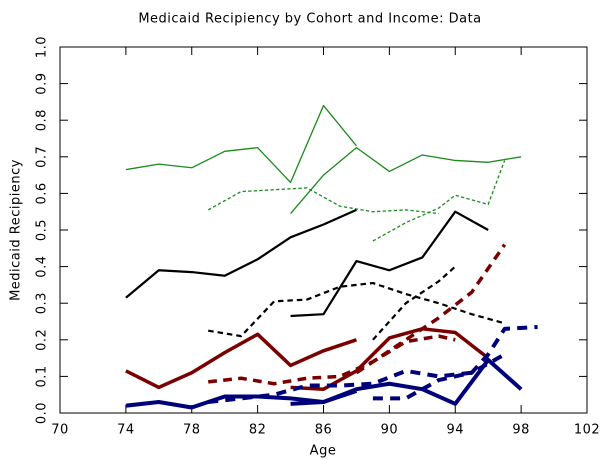 The image size is (603, 459). Describe the element at coordinates (42, 157) in the screenshot. I see `y-tick-label: 0.7` at that location.